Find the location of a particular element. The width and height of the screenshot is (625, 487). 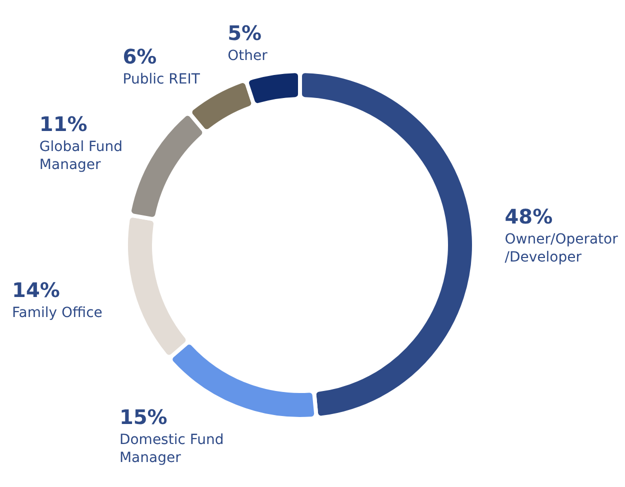

data-label: 48% is located at coordinates (528, 216).